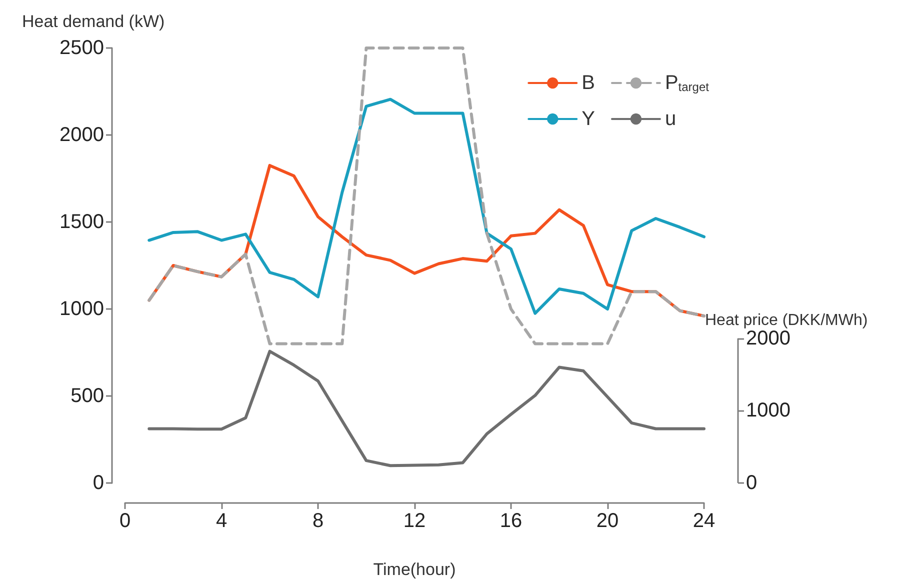 This screenshot has height=583, width=922. Describe the element at coordinates (687, 83) in the screenshot. I see `legend-label: Ptarget` at that location.